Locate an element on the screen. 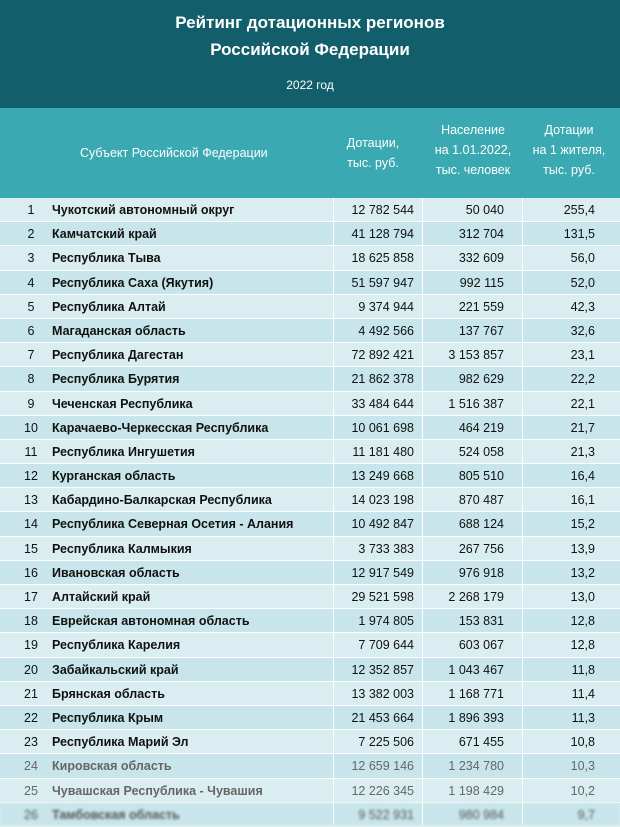 Image resolution: width=620 pixels, height=827 pixels. dotation-value: 4 492 566 is located at coordinates (386, 330).